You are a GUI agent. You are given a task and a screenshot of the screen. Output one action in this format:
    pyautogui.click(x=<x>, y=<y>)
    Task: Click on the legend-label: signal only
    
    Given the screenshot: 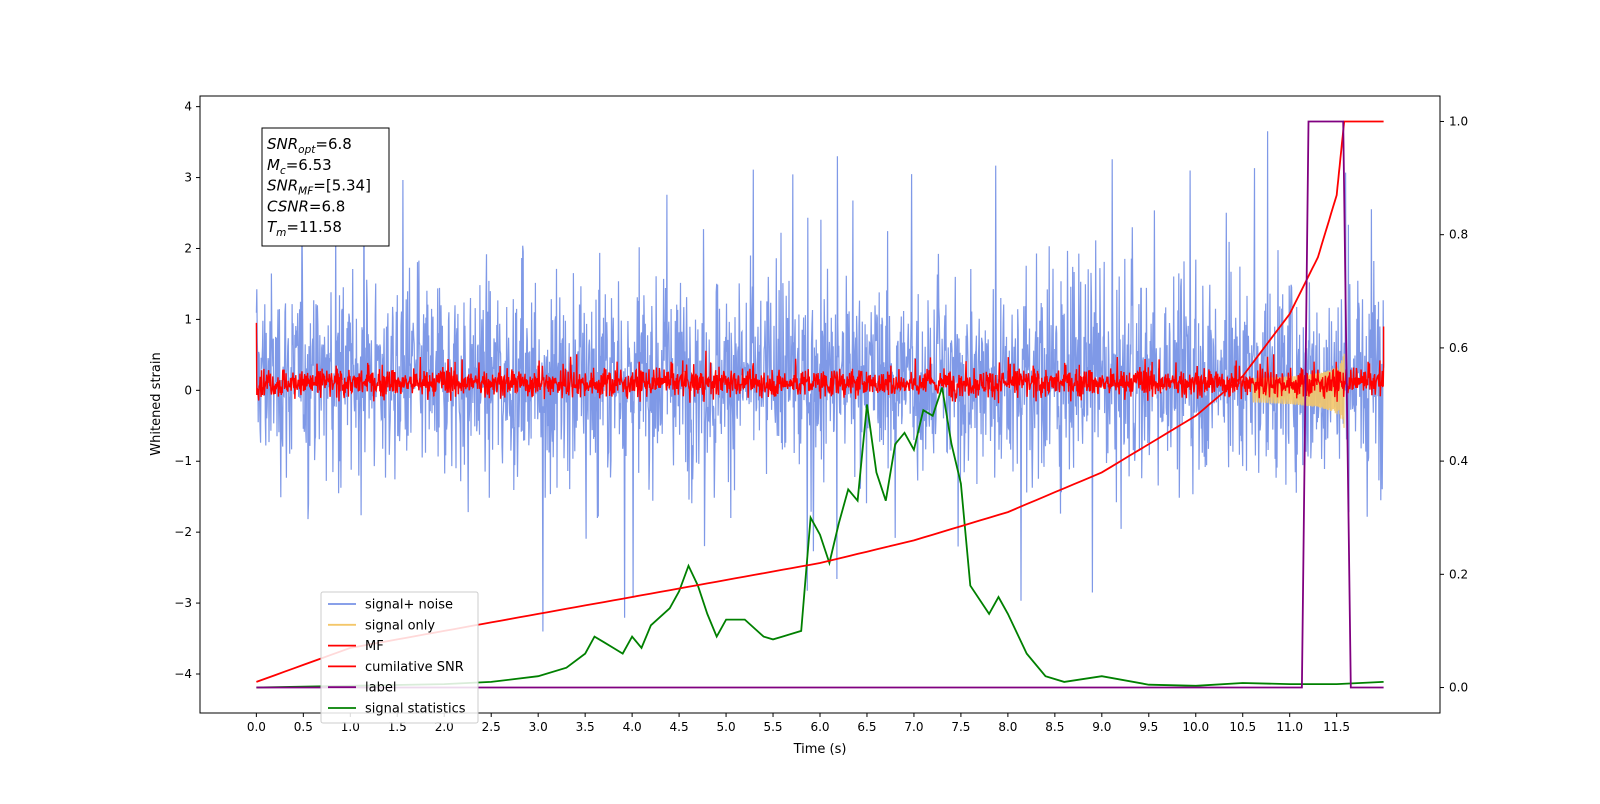 What is the action you would take?
    pyautogui.click(x=400, y=625)
    